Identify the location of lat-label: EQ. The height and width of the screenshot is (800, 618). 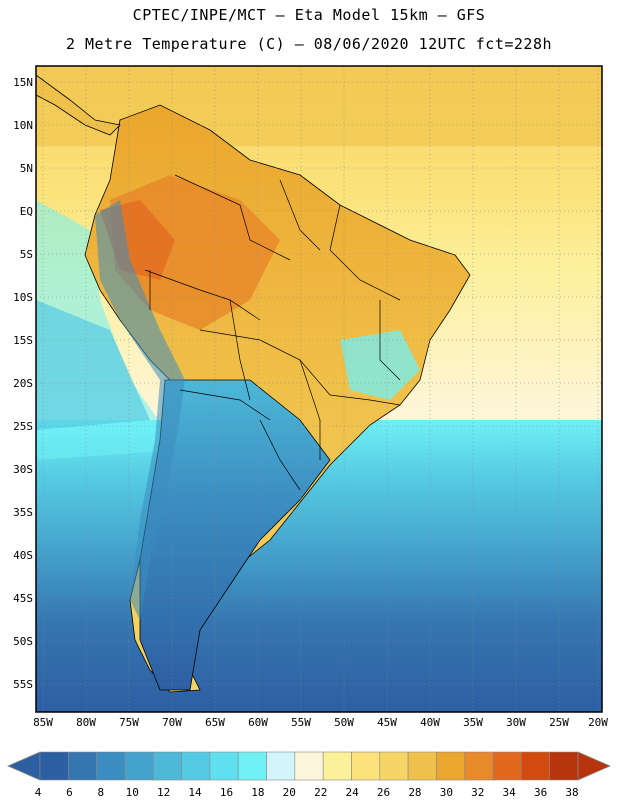
(26, 211).